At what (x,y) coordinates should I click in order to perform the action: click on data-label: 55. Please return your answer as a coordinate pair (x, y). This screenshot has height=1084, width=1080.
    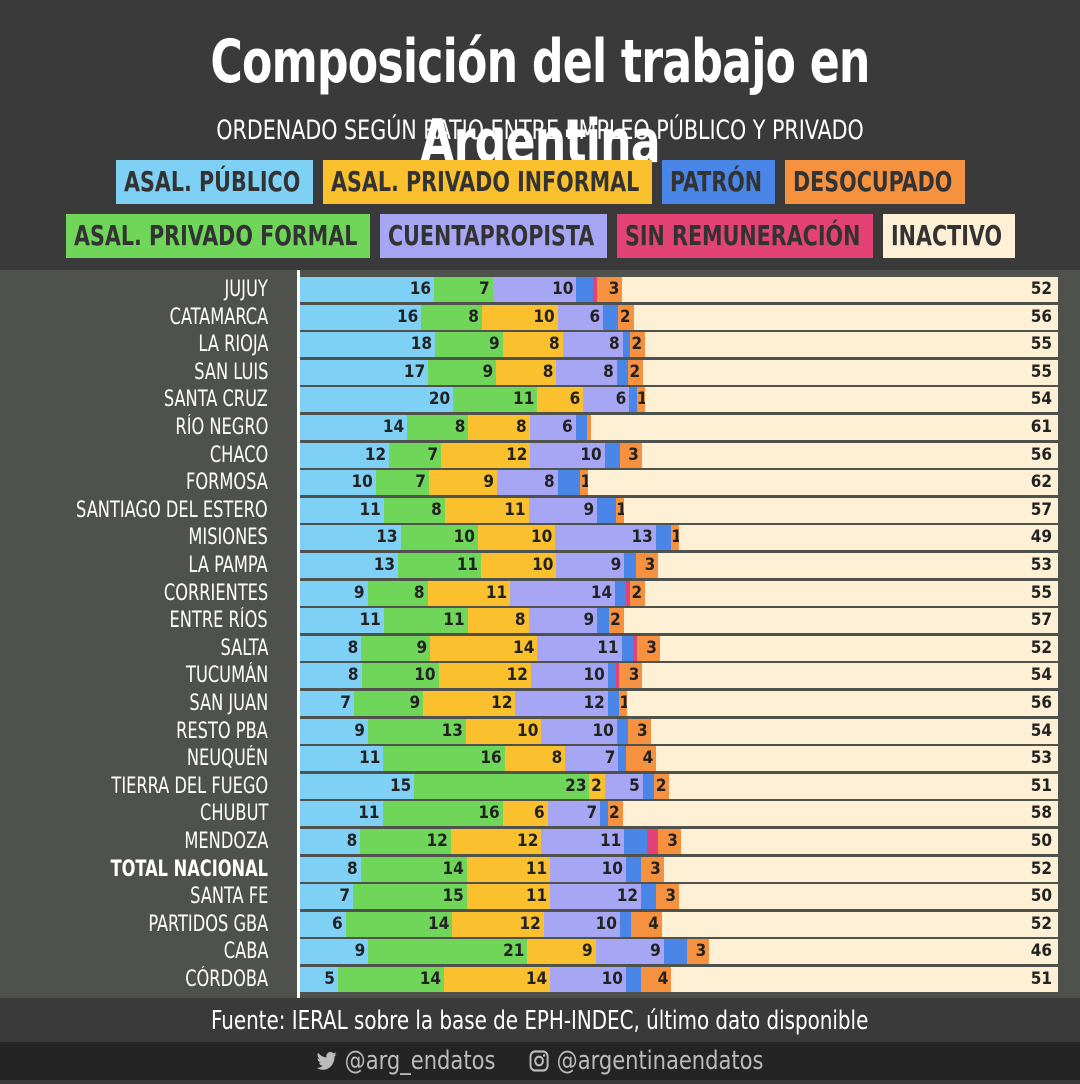
    Looking at the image, I should click on (1041, 371).